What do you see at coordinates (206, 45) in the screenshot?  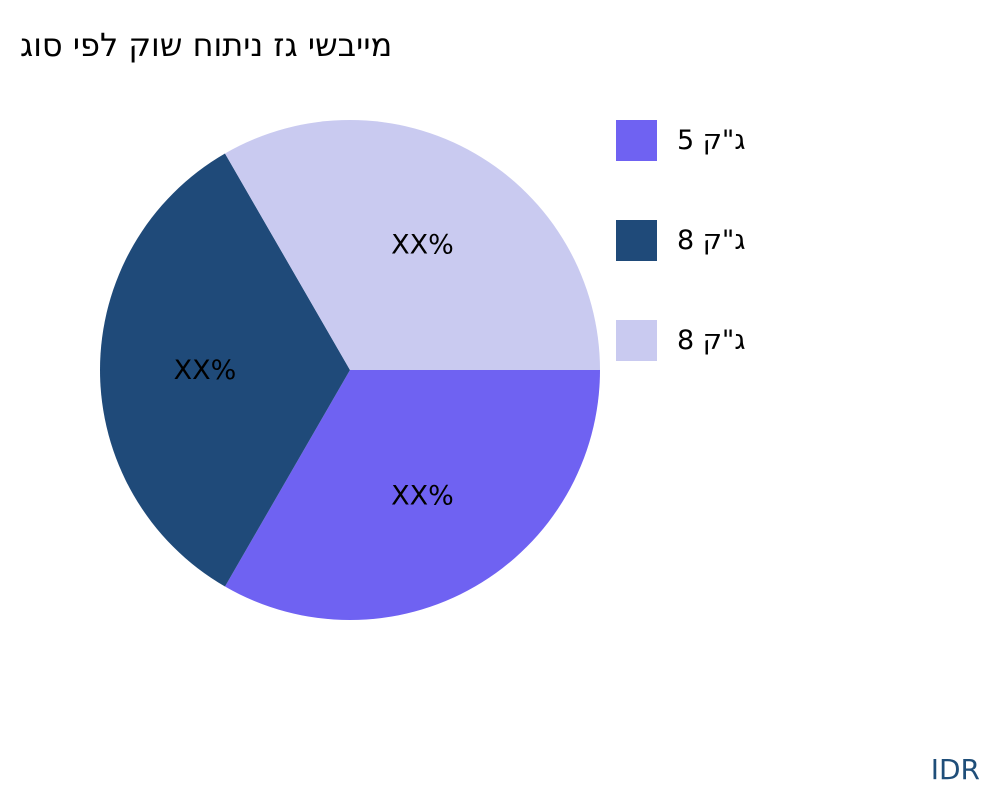 I see `chart-title: גוס יפל קוש חותינ זג ישביימ` at bounding box center [206, 45].